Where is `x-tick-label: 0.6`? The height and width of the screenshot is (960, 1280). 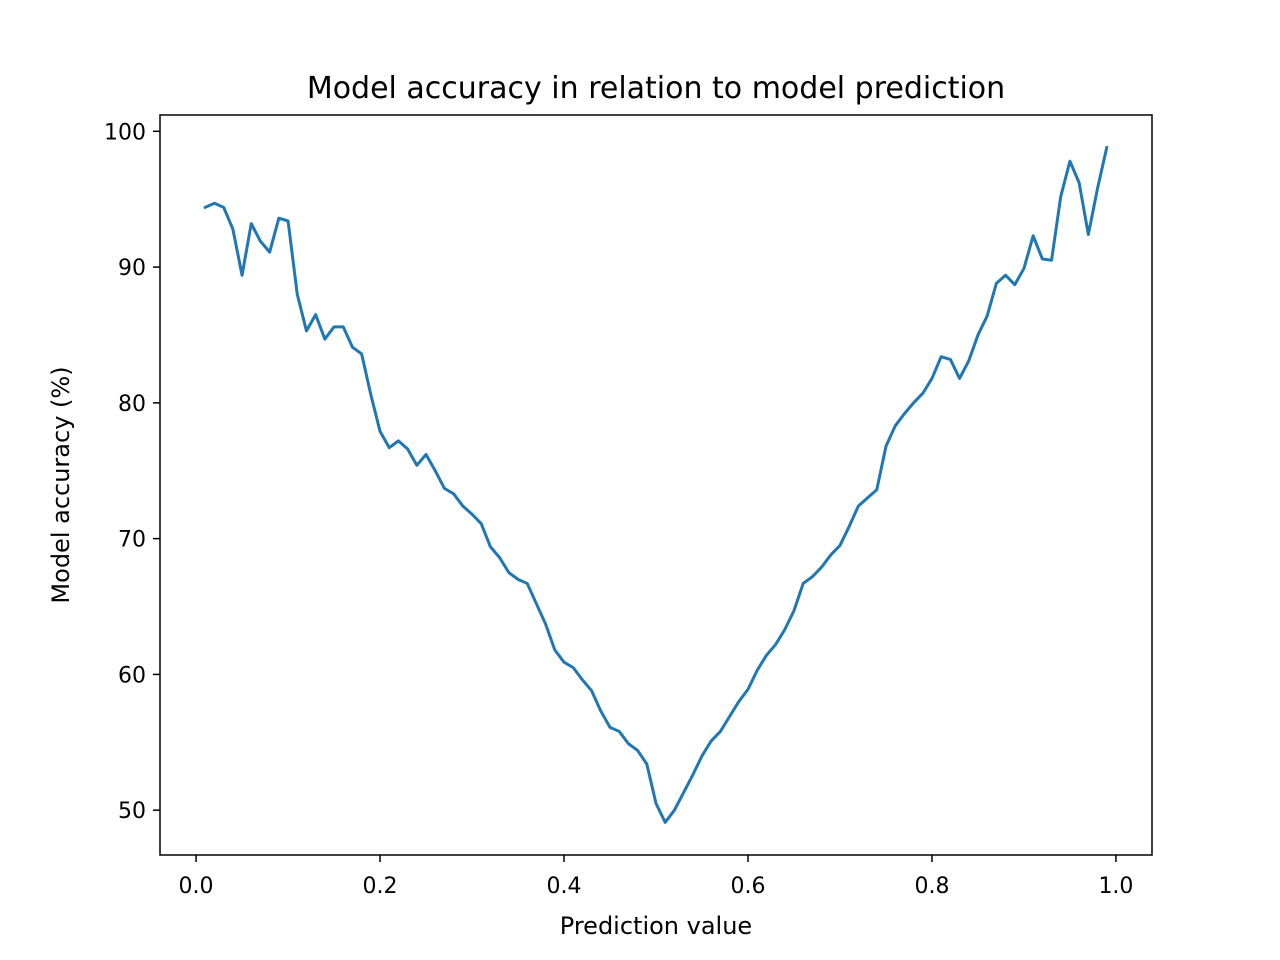
x-tick-label: 0.6 is located at coordinates (747, 886).